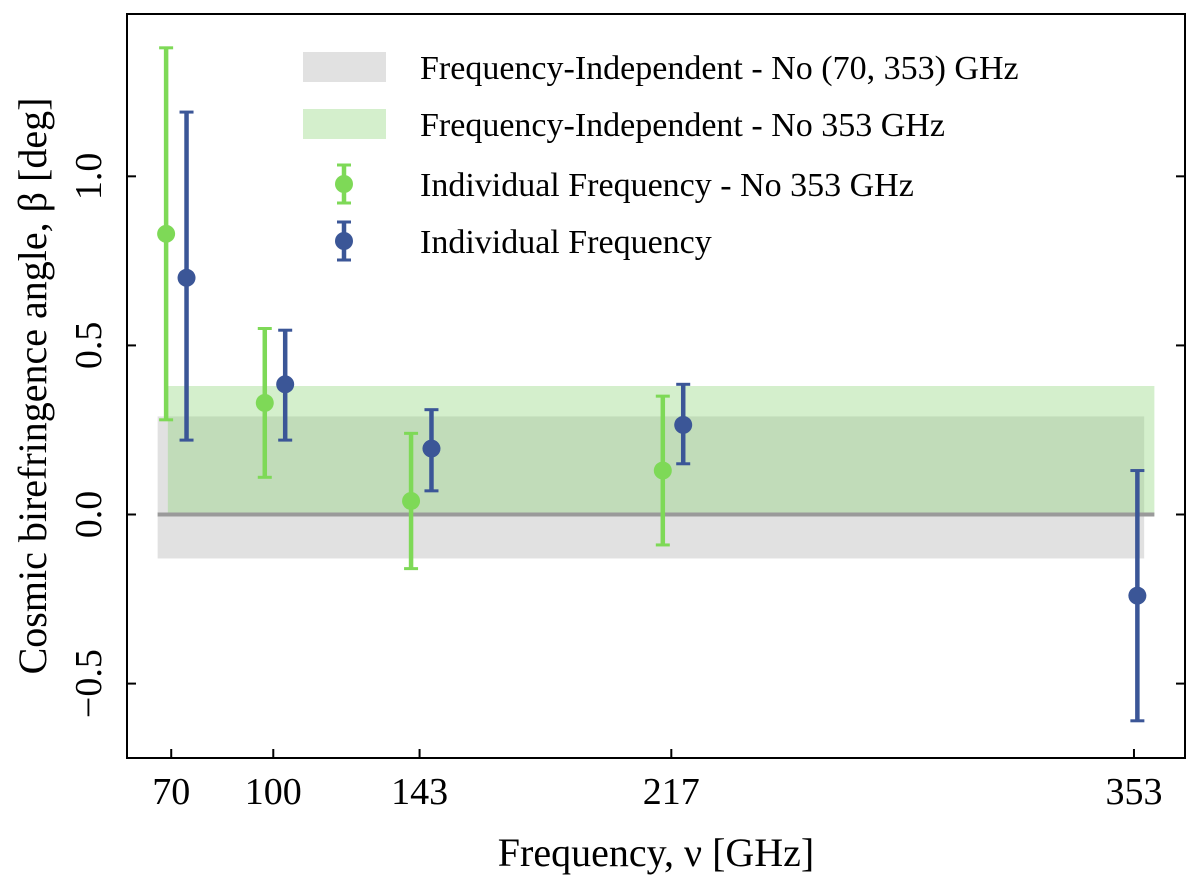 Image resolution: width=1200 pixels, height=884 pixels. Describe the element at coordinates (719, 68) in the screenshot. I see `legend-label-1: Frequency-Independent - No (70, 353) GHz` at that location.